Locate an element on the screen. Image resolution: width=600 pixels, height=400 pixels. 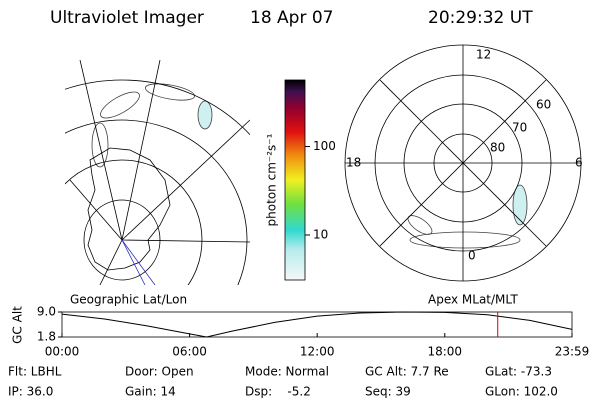
info-field: Mode: Normal is located at coordinates (287, 372).